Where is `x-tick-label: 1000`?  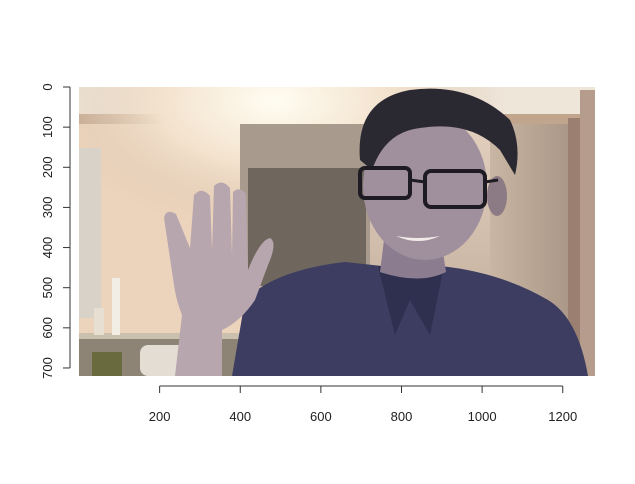
x-tick-label: 1000 is located at coordinates (482, 416).